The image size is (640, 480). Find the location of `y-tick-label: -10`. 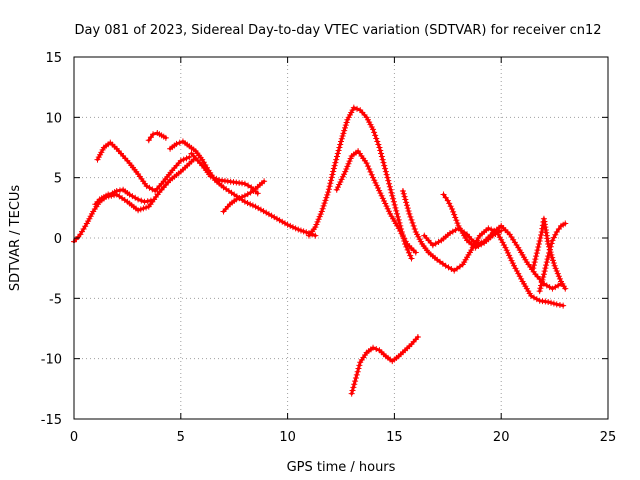

y-tick-label: -10 is located at coordinates (51, 360).